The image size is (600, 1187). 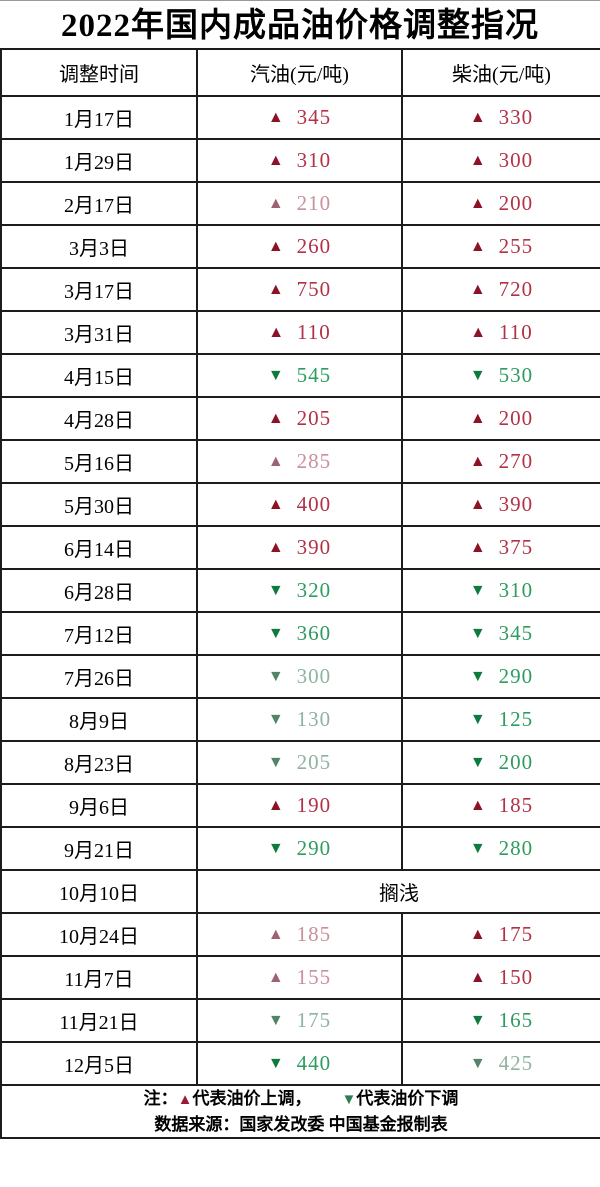 What do you see at coordinates (314, 590) in the screenshot?
I see `price-change-value: 320` at bounding box center [314, 590].